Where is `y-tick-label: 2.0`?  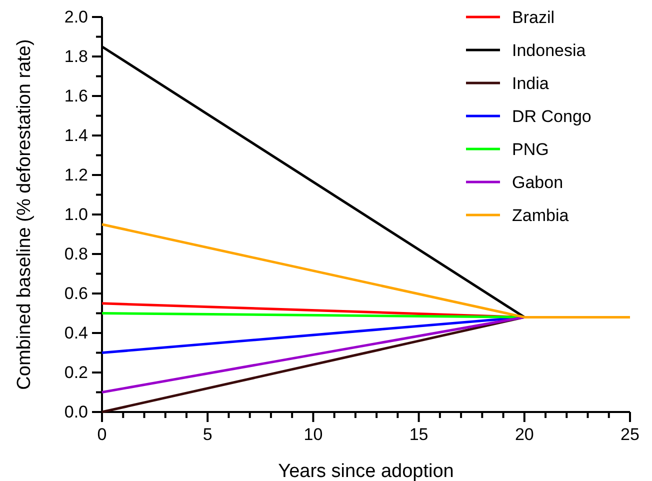
y-tick-label: 2.0 is located at coordinates (76, 16).